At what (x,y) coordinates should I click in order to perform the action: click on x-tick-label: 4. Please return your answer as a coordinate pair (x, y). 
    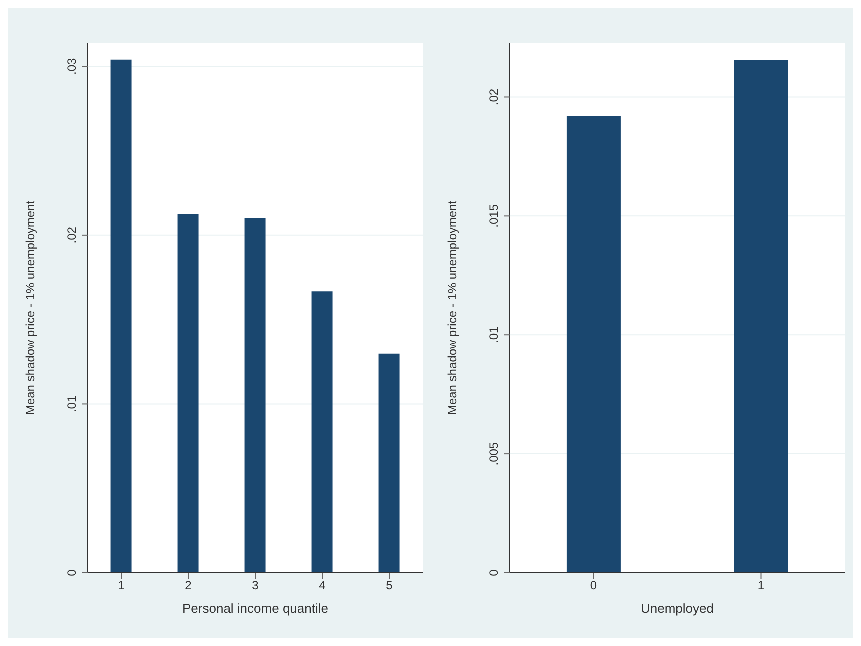
    Looking at the image, I should click on (322, 585).